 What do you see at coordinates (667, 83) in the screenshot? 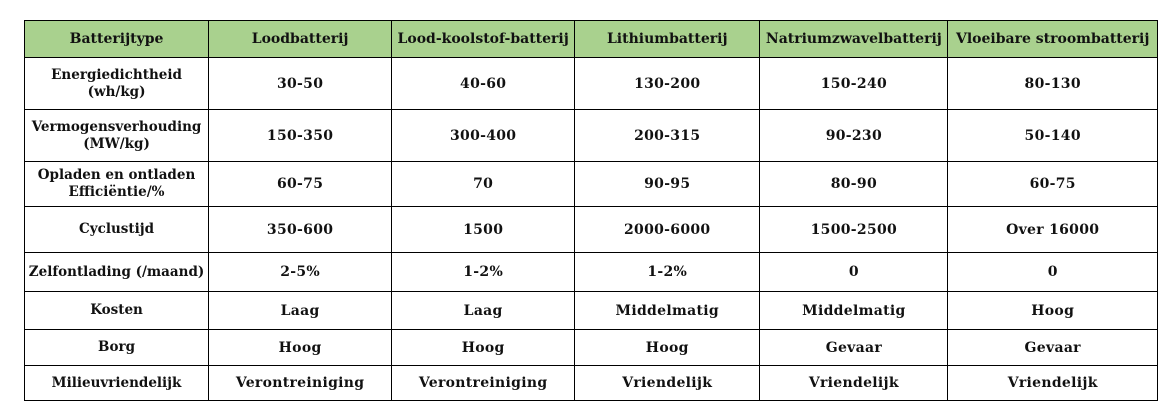
I see `table-cell: 130-200` at bounding box center [667, 83].